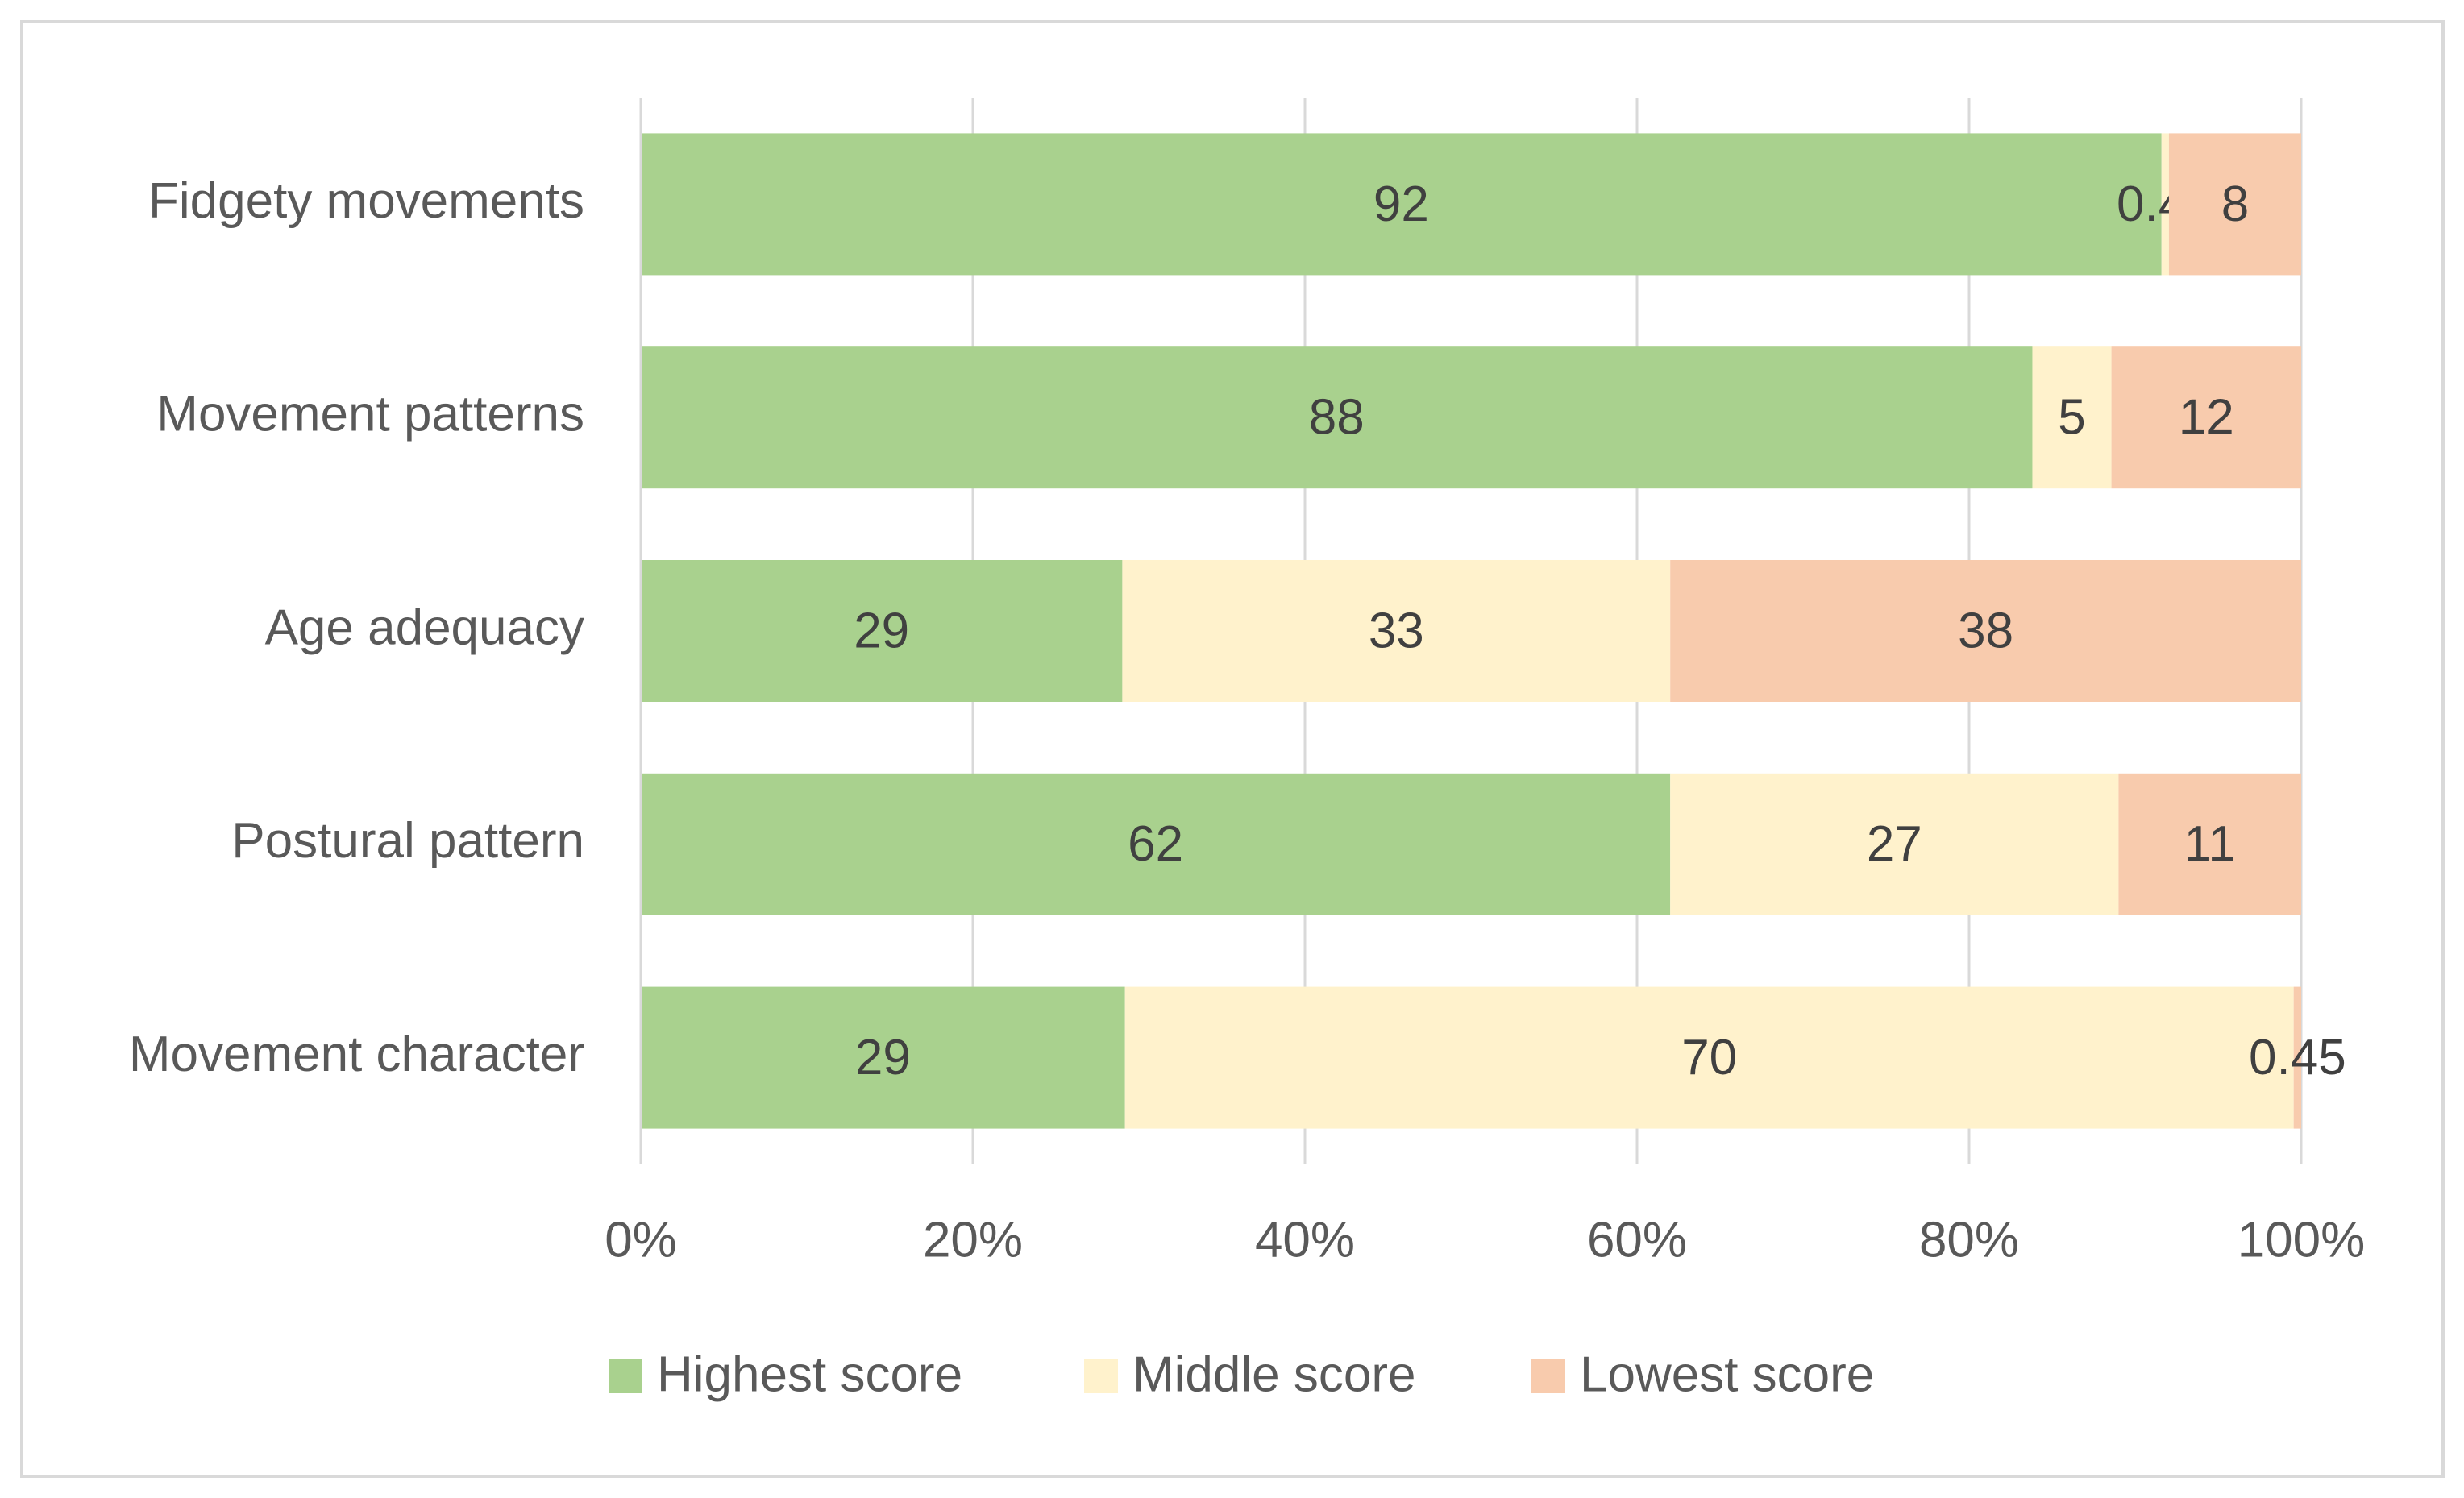 The image size is (2464, 1498). What do you see at coordinates (1305, 1240) in the screenshot?
I see `x-tick-label: 40%` at bounding box center [1305, 1240].